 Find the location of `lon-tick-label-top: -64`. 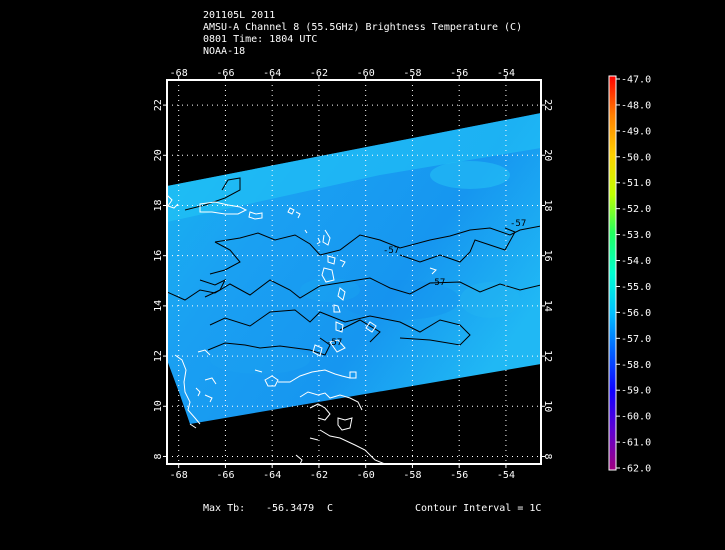

lon-tick-label-top: -64 is located at coordinates (272, 73).